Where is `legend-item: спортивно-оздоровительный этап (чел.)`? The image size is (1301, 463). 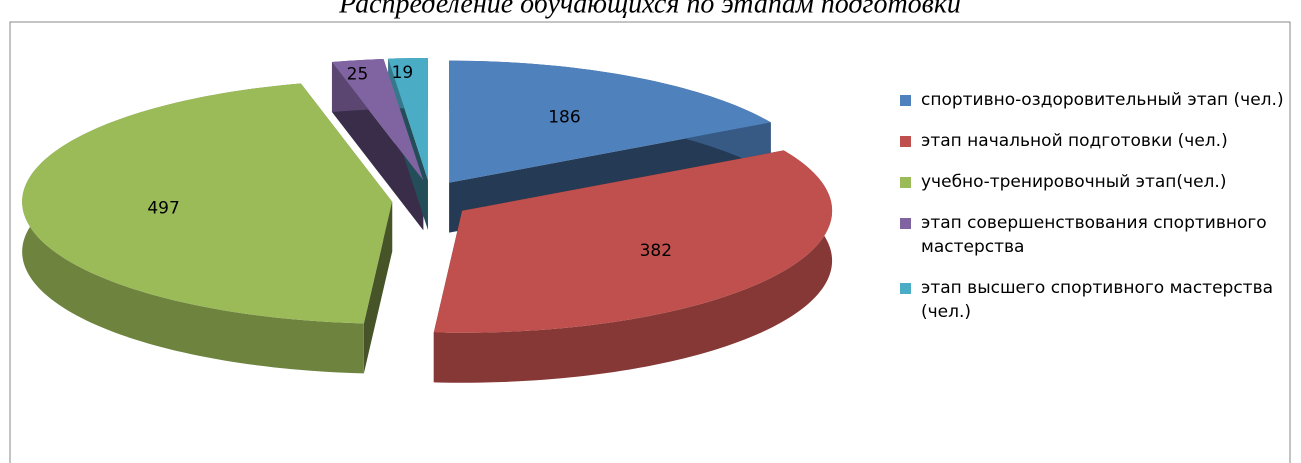
legend-item: спортивно-оздоровительный этап (чел.) is located at coordinates (1095, 100).